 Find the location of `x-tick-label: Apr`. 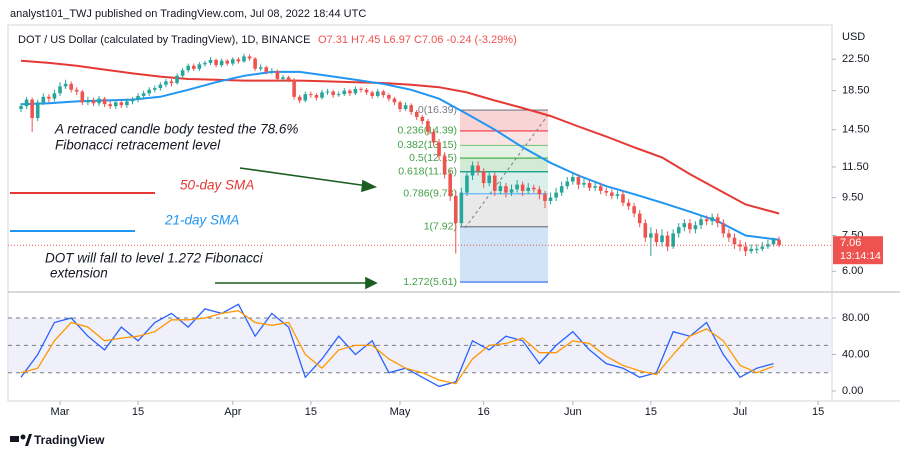

x-tick-label: Apr is located at coordinates (232, 412).